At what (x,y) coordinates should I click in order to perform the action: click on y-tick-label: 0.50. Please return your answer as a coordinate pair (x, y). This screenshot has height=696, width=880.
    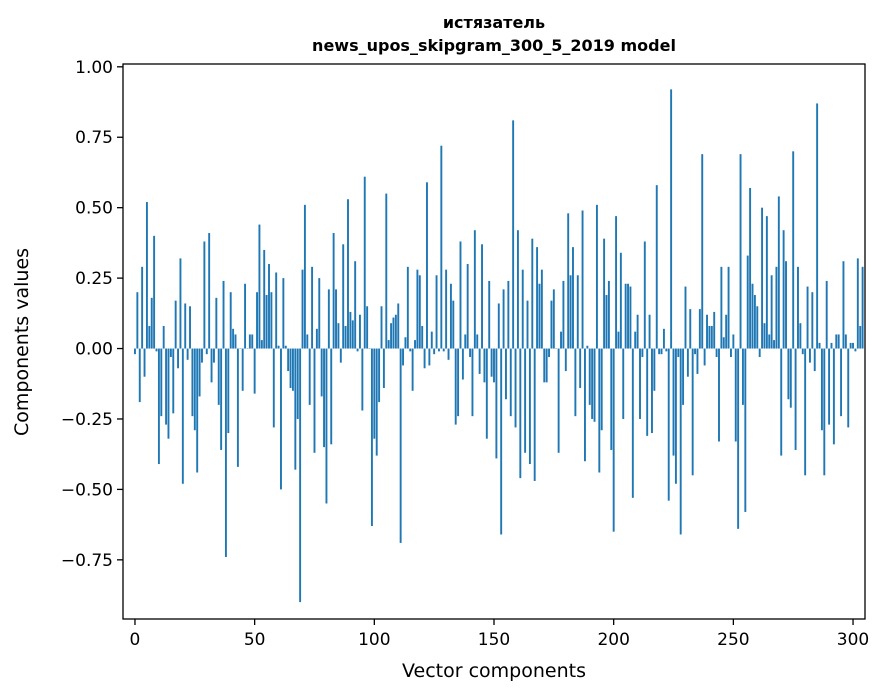
    Looking at the image, I should click on (94, 209).